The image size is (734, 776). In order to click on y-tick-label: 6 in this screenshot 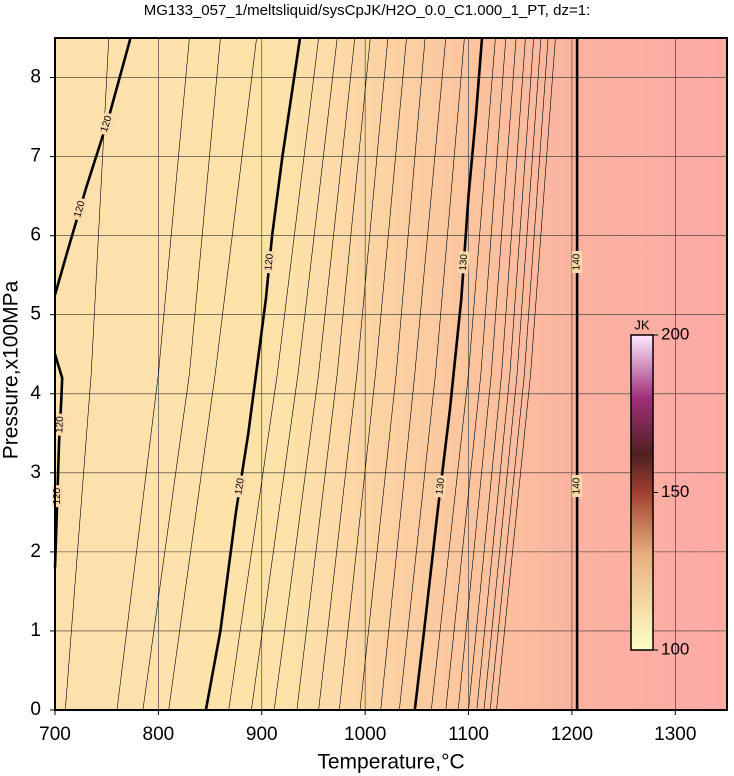, I will do `click(35, 235)`.